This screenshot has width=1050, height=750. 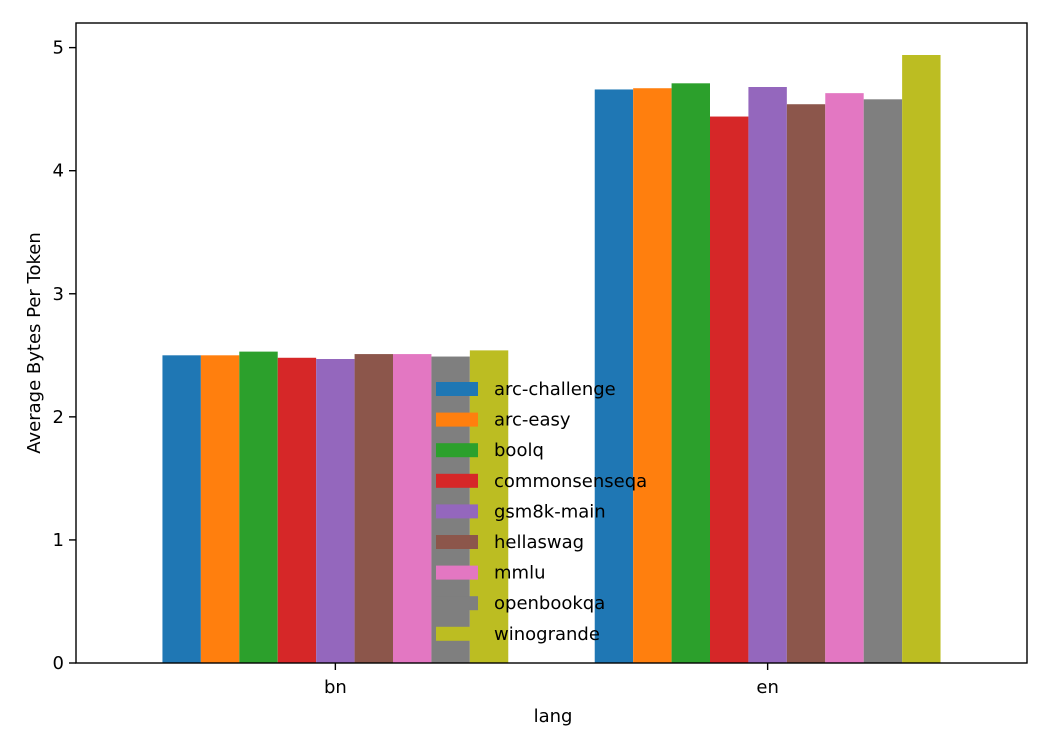 What do you see at coordinates (555, 389) in the screenshot?
I see `legend-label-arc-challenge: arc-challenge` at bounding box center [555, 389].